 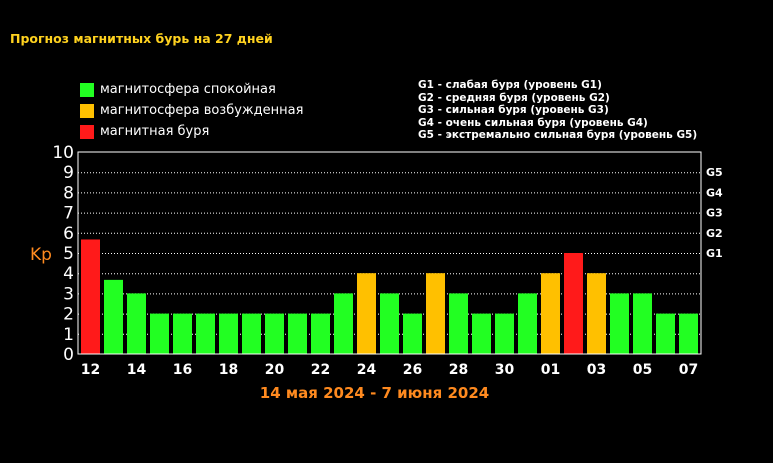 What do you see at coordinates (87, 131) in the screenshot?
I see `legend-swatch-storm` at bounding box center [87, 131].